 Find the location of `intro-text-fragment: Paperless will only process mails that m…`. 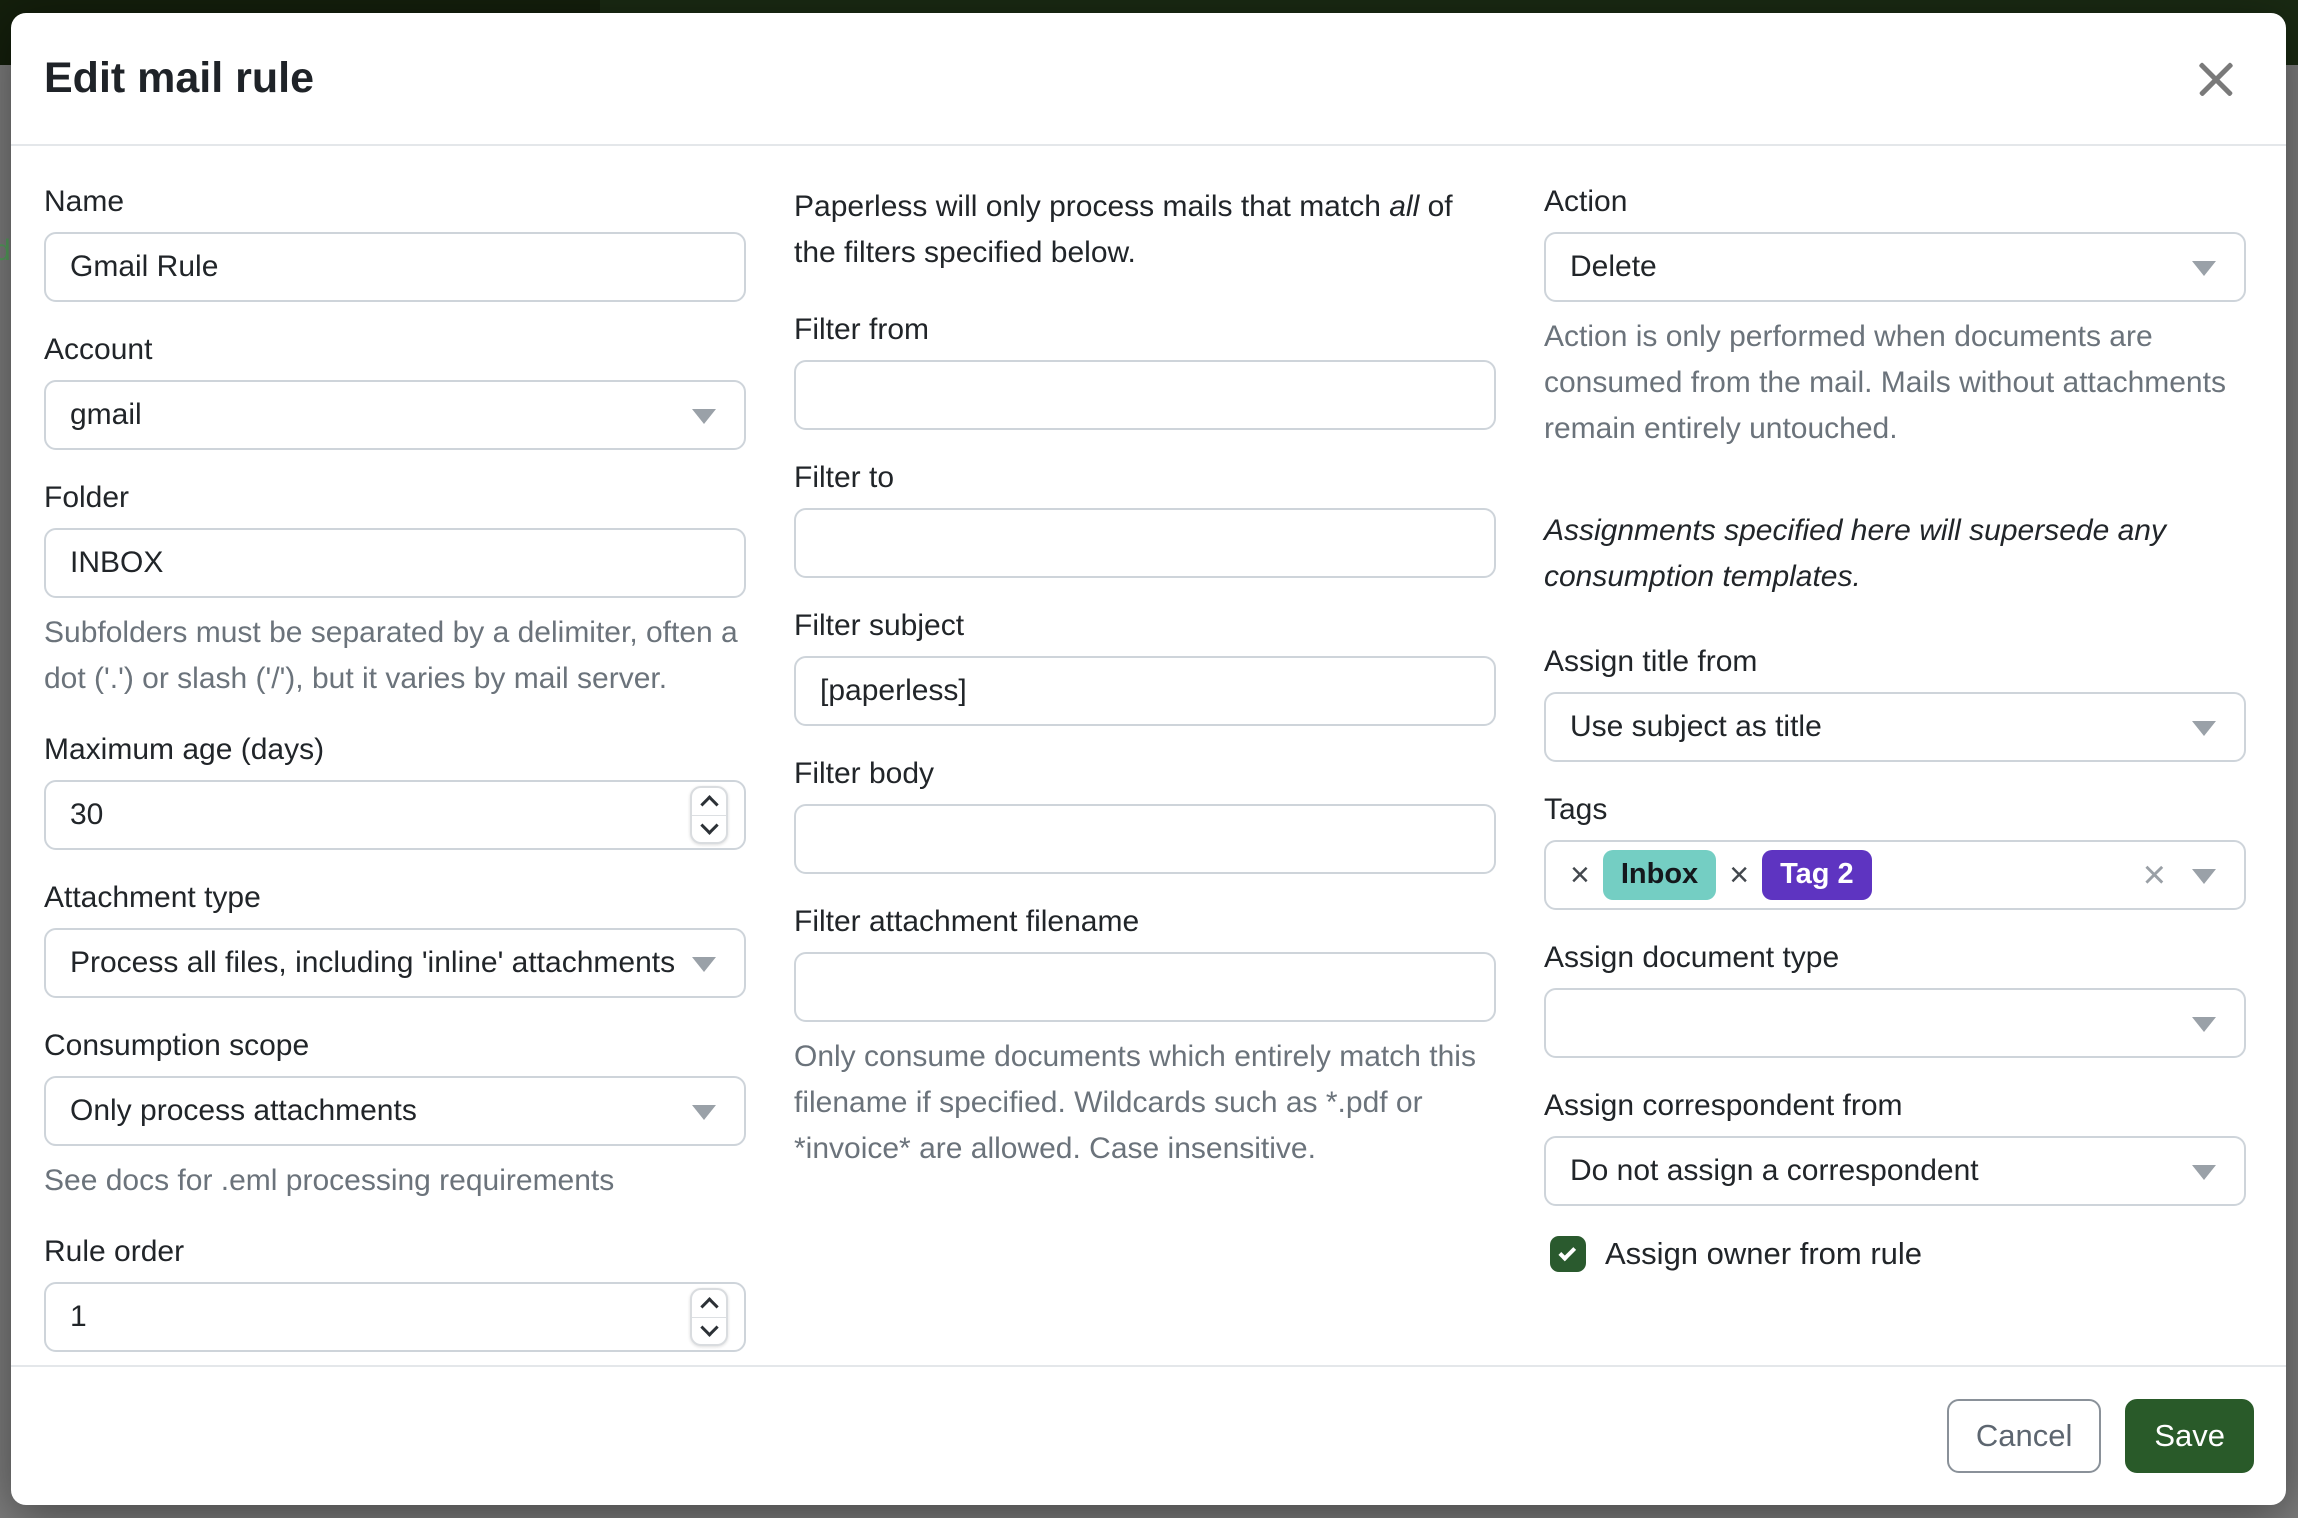

intro-text-fragment: Paperless will only process mails that m… is located at coordinates (1092, 206).